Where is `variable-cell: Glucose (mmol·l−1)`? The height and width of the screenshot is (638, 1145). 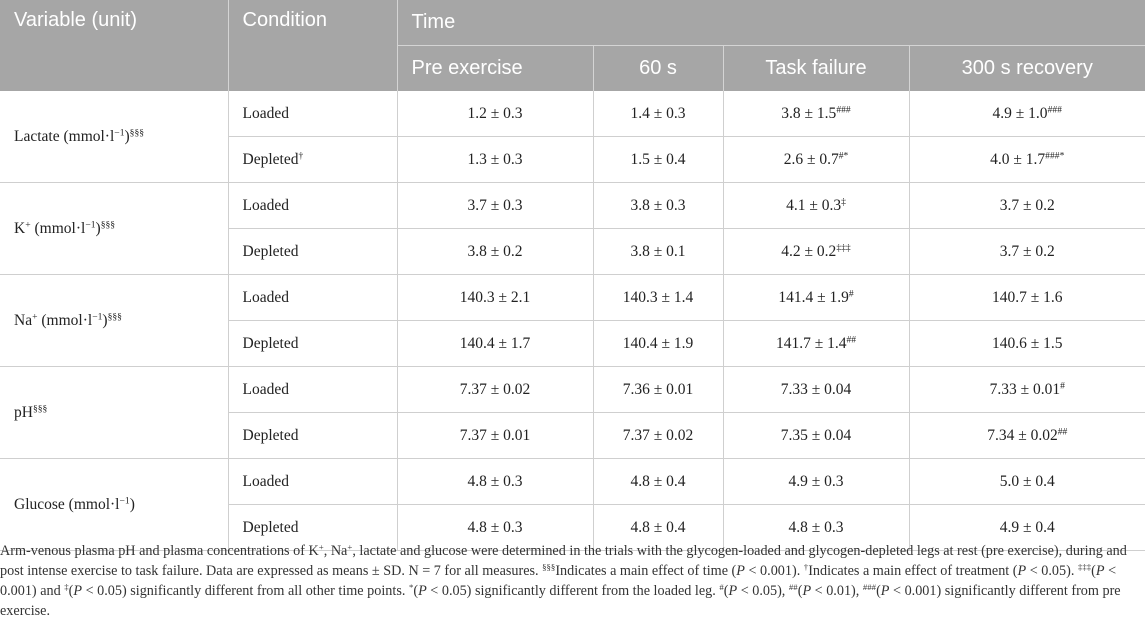 variable-cell: Glucose (mmol·l−1) is located at coordinates (114, 504).